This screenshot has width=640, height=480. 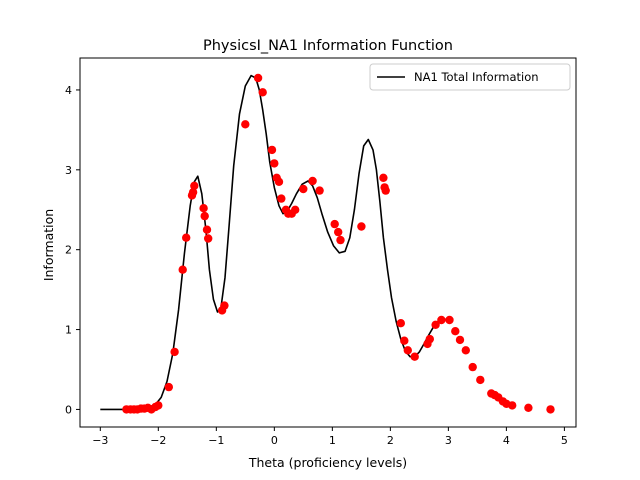 I want to click on x-axis: −3 −2 −1 0 1 2 3 4 5, so click(x=330, y=437).